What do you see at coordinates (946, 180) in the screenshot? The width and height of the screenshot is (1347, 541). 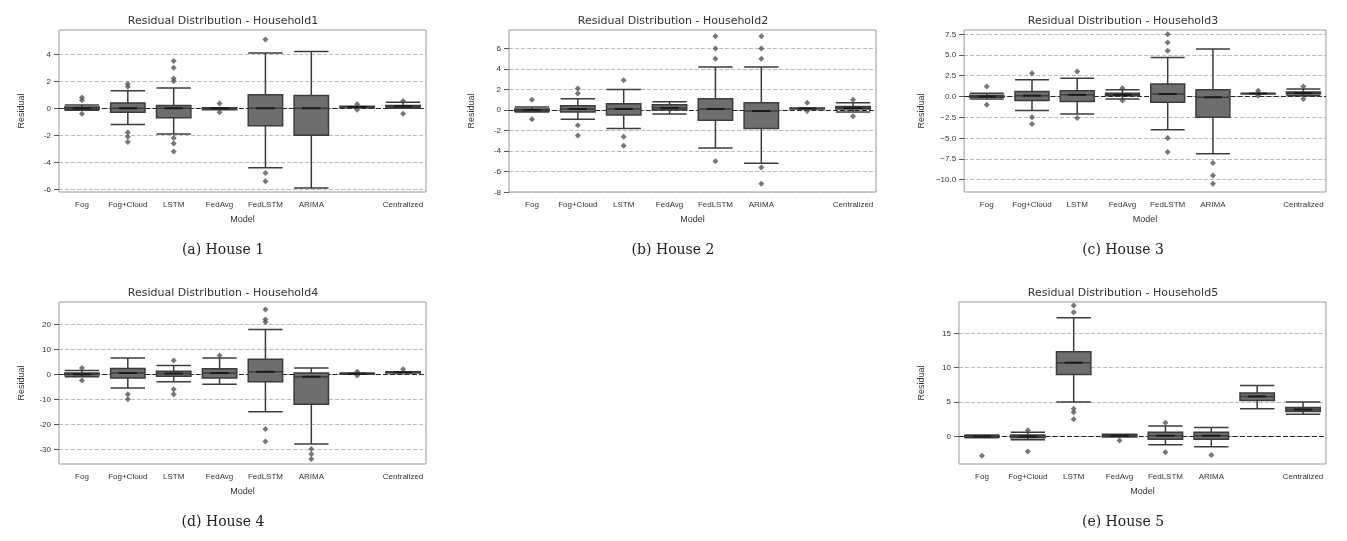 I see `y-tick-label: −10.0` at bounding box center [946, 180].